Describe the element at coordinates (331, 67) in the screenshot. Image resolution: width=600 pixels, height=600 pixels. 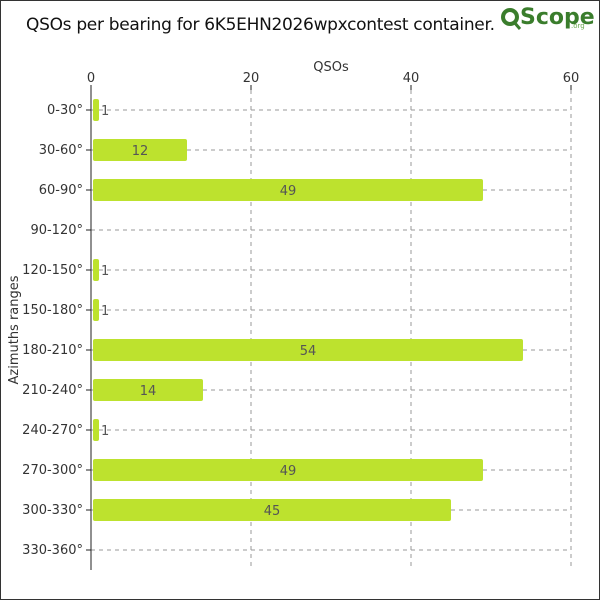
I see `x-axis-label: QSOs` at that location.